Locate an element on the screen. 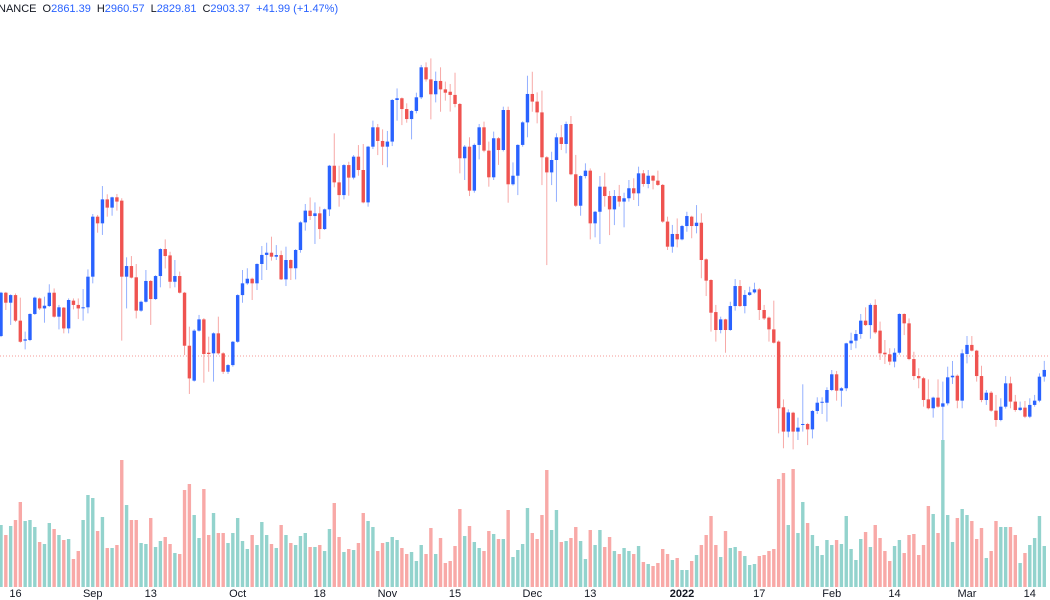 Image resolution: width=1050 pixels, height=600 pixels. x-tick-label: 14 is located at coordinates (1030, 594).